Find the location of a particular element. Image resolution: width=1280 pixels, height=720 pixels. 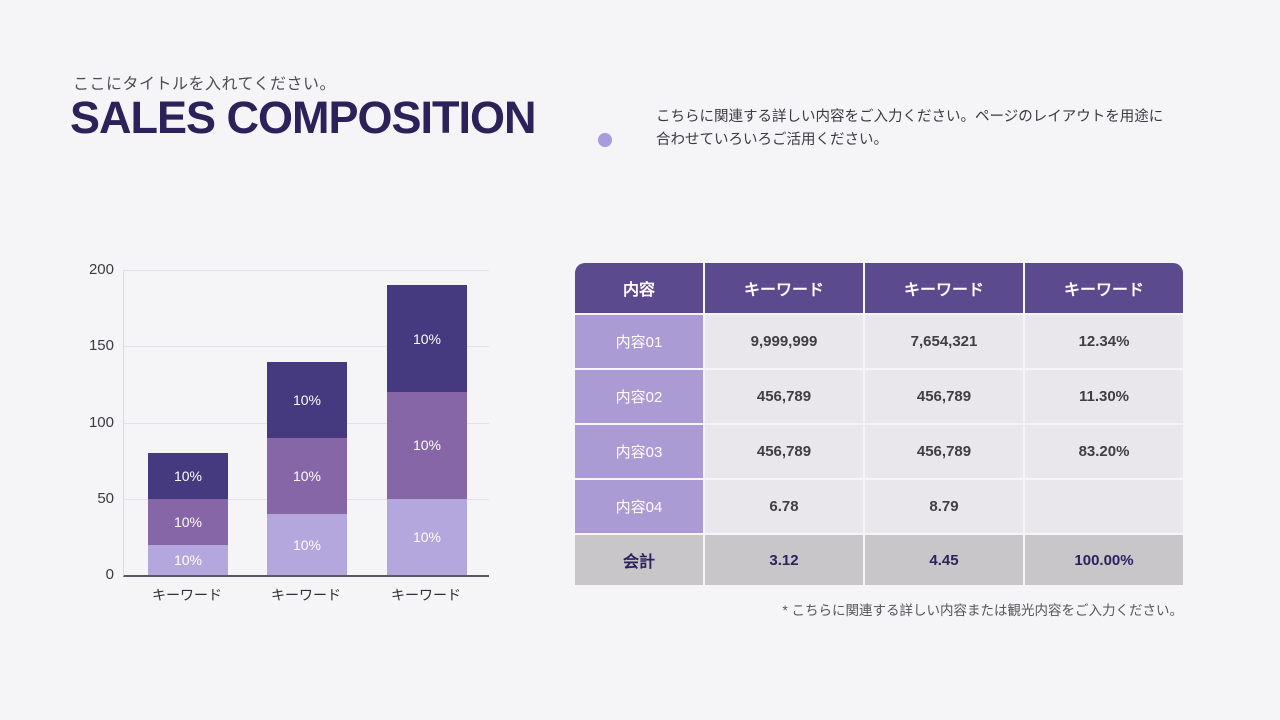

table-header-cell: 内容 is located at coordinates (639, 288).